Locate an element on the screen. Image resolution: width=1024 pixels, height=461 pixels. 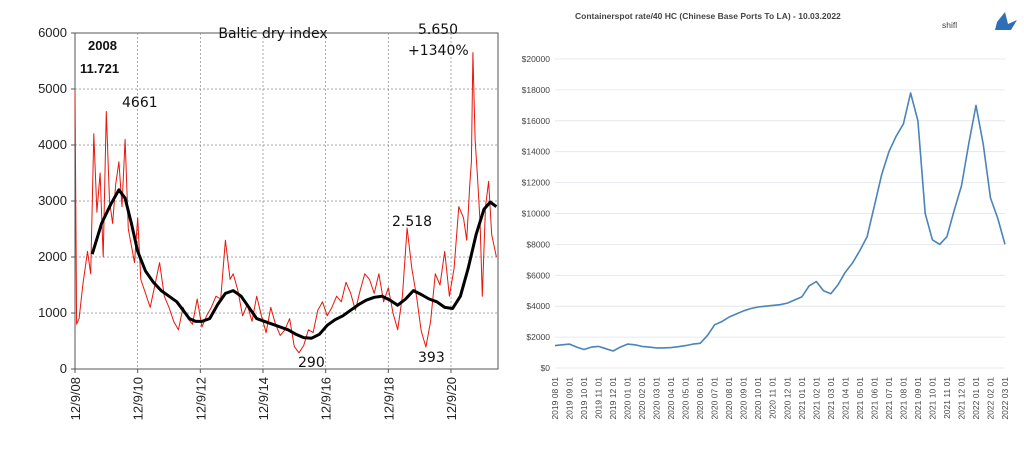
csr-x-tick-label: 2021 12 01 is located at coordinates (961, 398).